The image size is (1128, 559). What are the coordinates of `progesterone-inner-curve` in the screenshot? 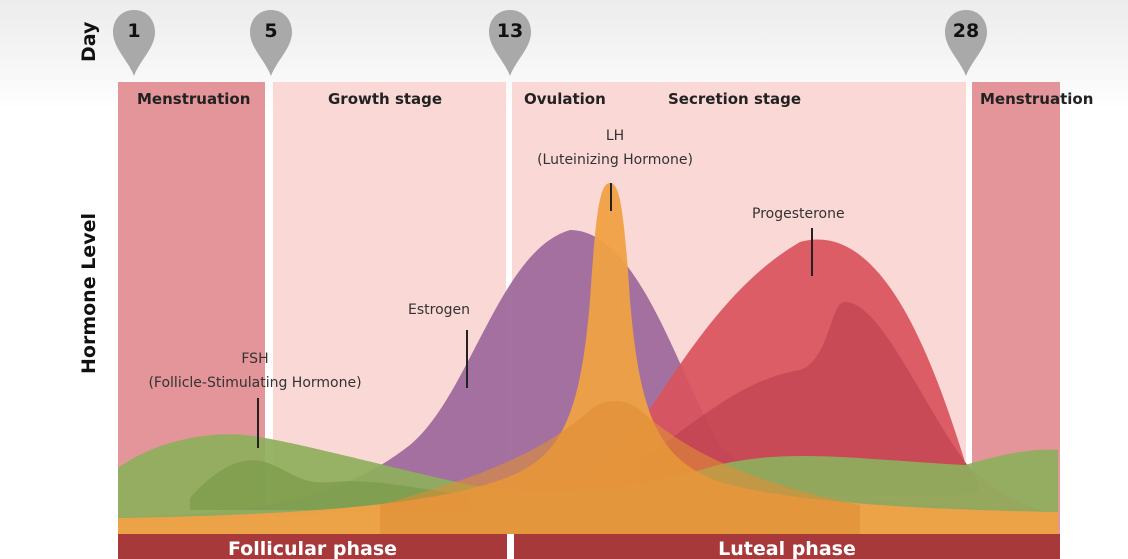 It's located at (810, 398).